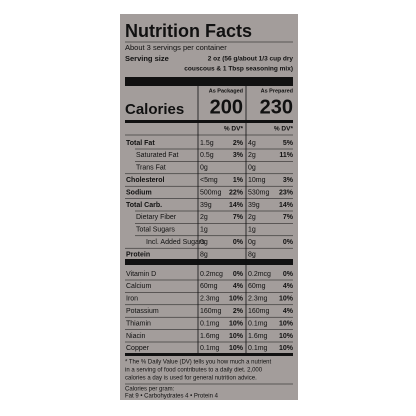 This screenshot has height=416, width=416. Describe the element at coordinates (288, 143) in the screenshot. I see `daily-value: 5%` at that location.